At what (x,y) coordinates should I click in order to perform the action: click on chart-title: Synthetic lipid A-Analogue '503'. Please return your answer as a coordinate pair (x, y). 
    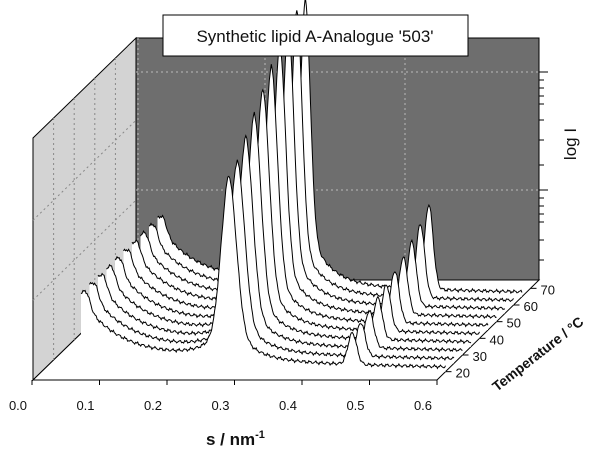
    Looking at the image, I should click on (314, 36).